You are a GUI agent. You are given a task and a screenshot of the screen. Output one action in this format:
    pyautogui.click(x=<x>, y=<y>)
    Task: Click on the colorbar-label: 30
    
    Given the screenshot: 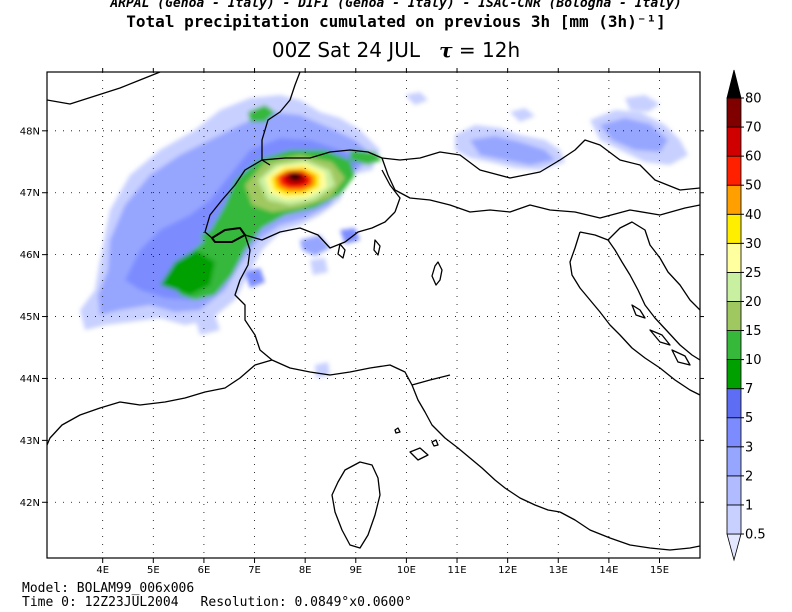 What is the action you would take?
    pyautogui.click(x=753, y=244)
    